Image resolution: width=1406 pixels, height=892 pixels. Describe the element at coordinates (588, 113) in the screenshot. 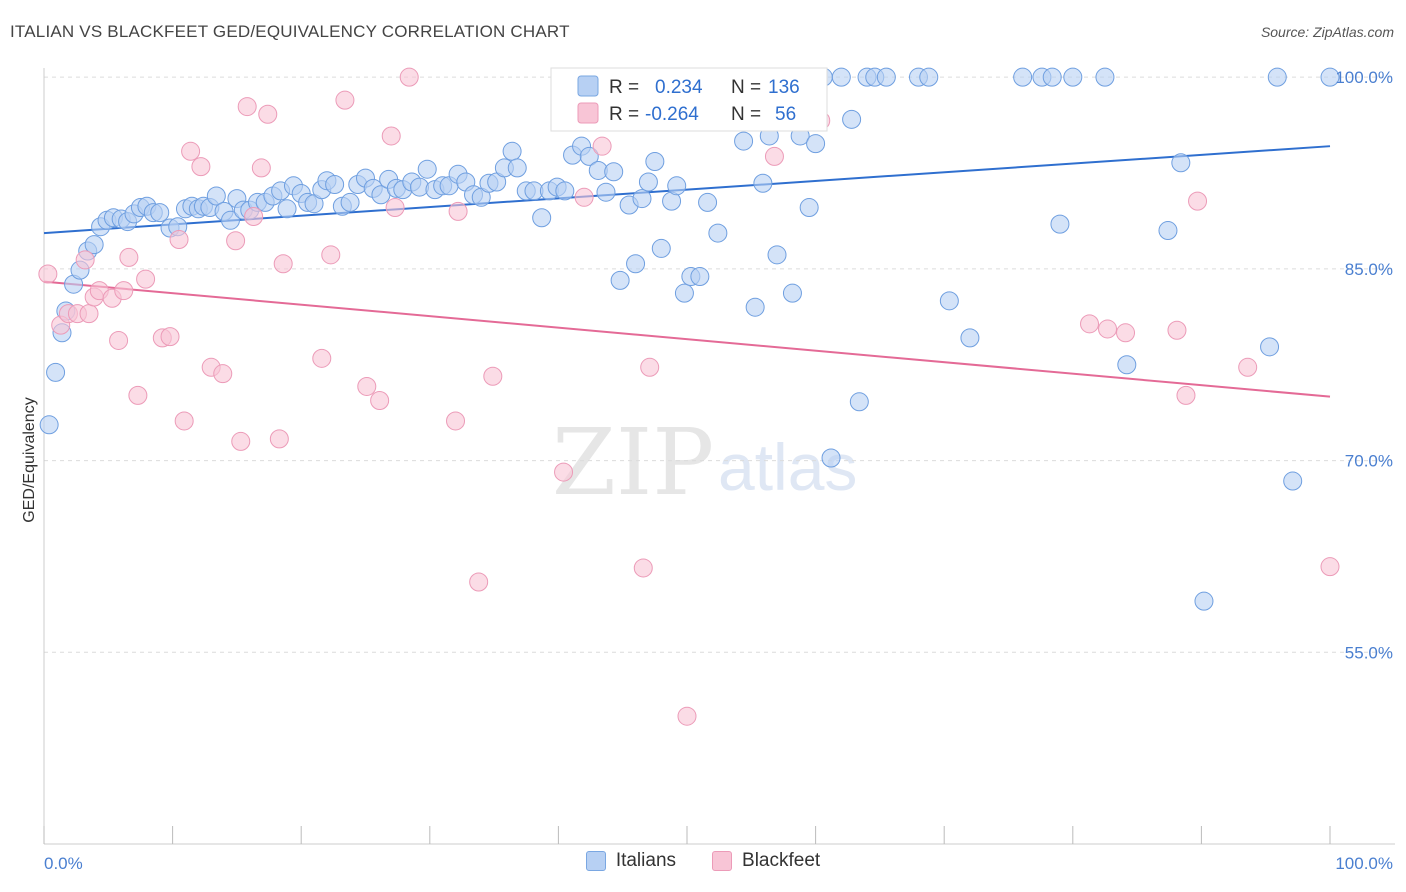

I see `legend-swatch-blackfeet` at that location.